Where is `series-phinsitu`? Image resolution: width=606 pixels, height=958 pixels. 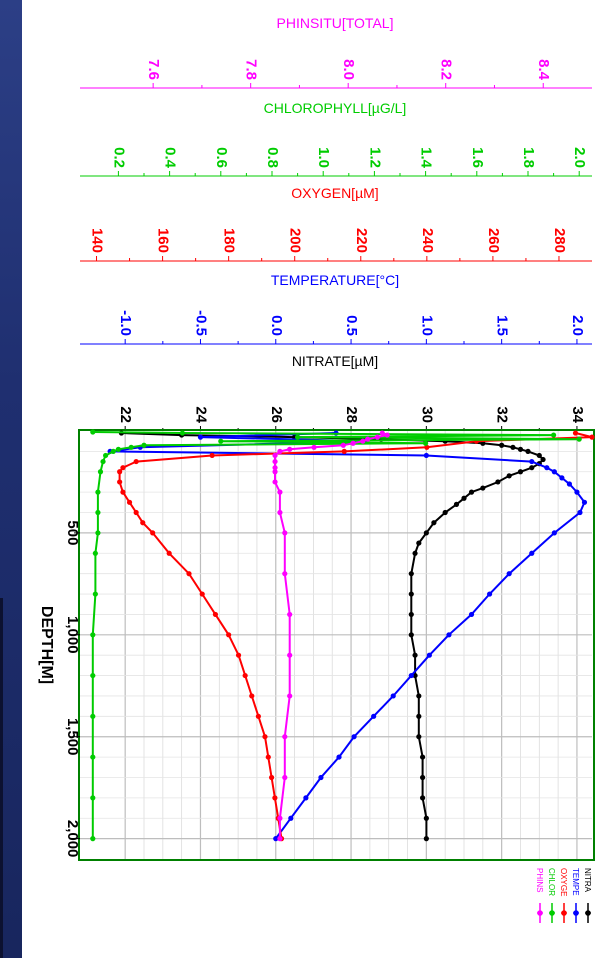 series-phinsitu is located at coordinates (331, 636).